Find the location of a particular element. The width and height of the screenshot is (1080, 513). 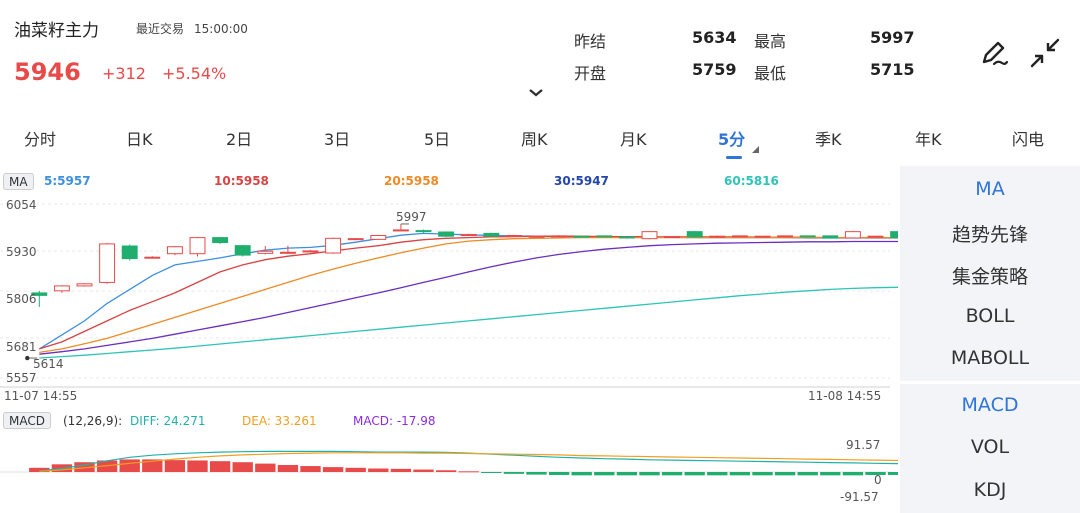

date-end: 11-08 14:55 is located at coordinates (845, 396).